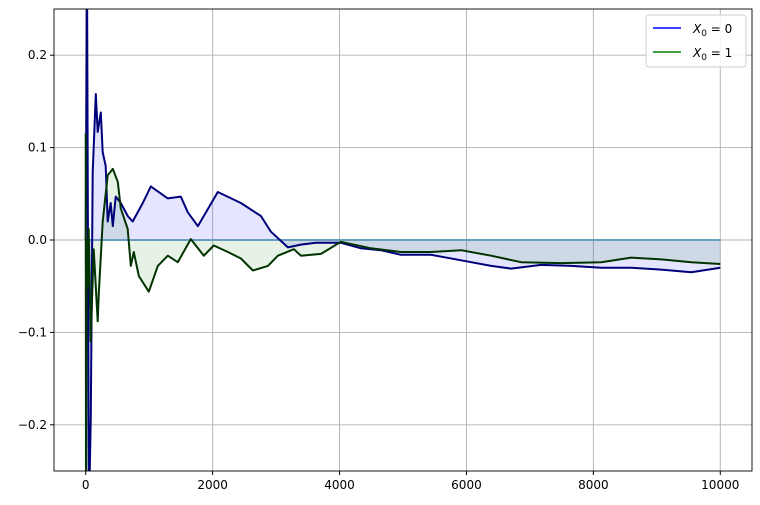  I want to click on x-tick-label: 6000, so click(466, 485).